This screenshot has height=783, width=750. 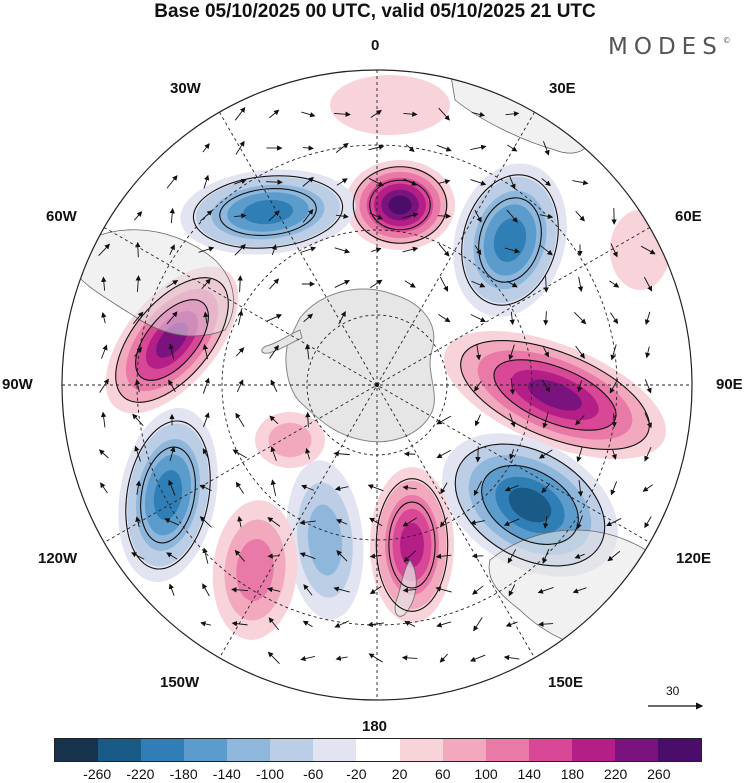 I want to click on positive-anomaly-100e, so click(x=555, y=395).